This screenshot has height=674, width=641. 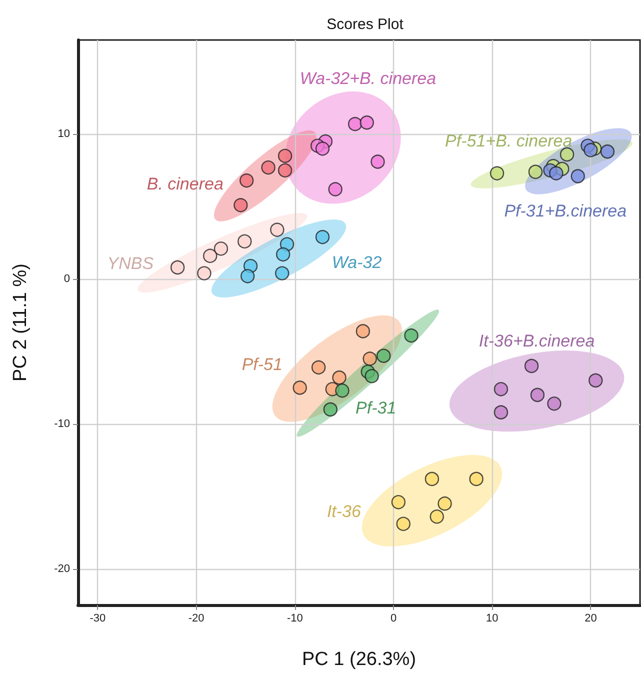 I want to click on y-tick-label: 0, so click(x=67, y=279).